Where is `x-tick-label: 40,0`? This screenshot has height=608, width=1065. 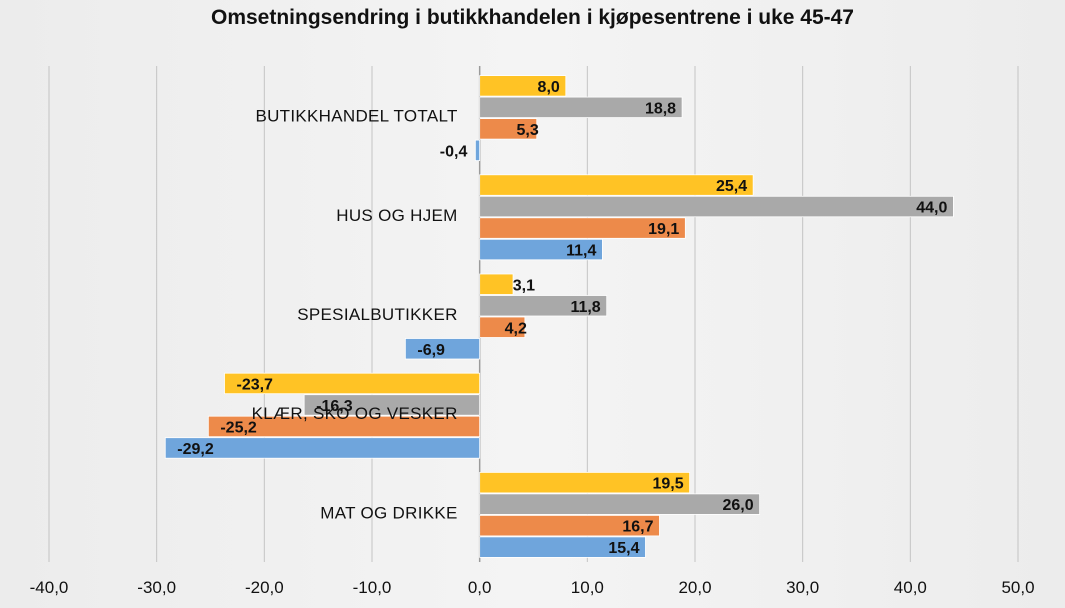
x-tick-label: 40,0 is located at coordinates (910, 587).